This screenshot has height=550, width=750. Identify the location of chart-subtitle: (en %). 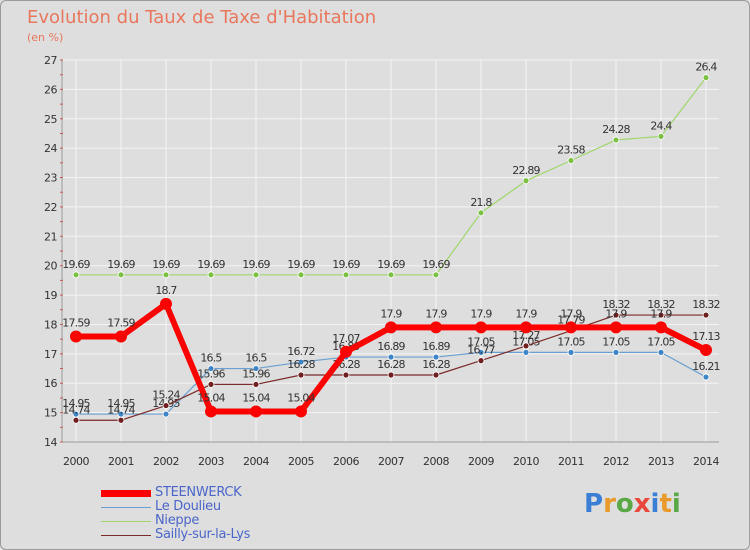
(45, 37).